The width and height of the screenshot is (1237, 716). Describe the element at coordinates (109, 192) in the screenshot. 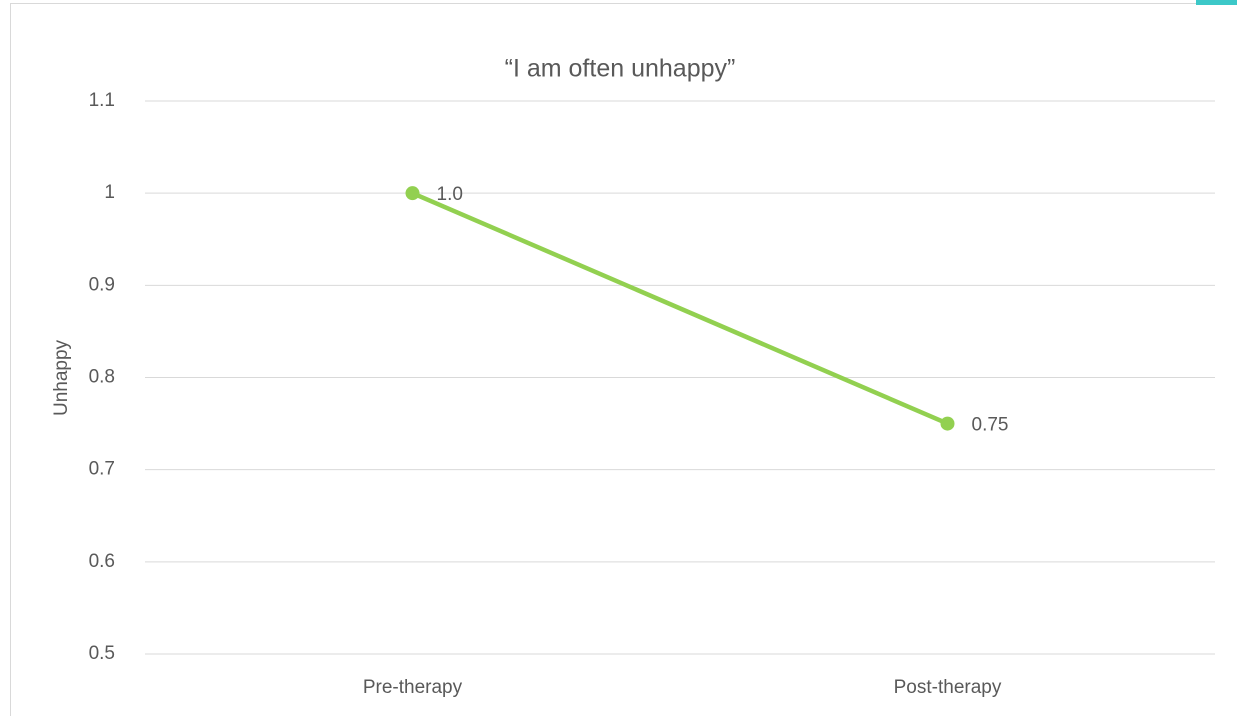

I see `y-tick-label: 1` at that location.